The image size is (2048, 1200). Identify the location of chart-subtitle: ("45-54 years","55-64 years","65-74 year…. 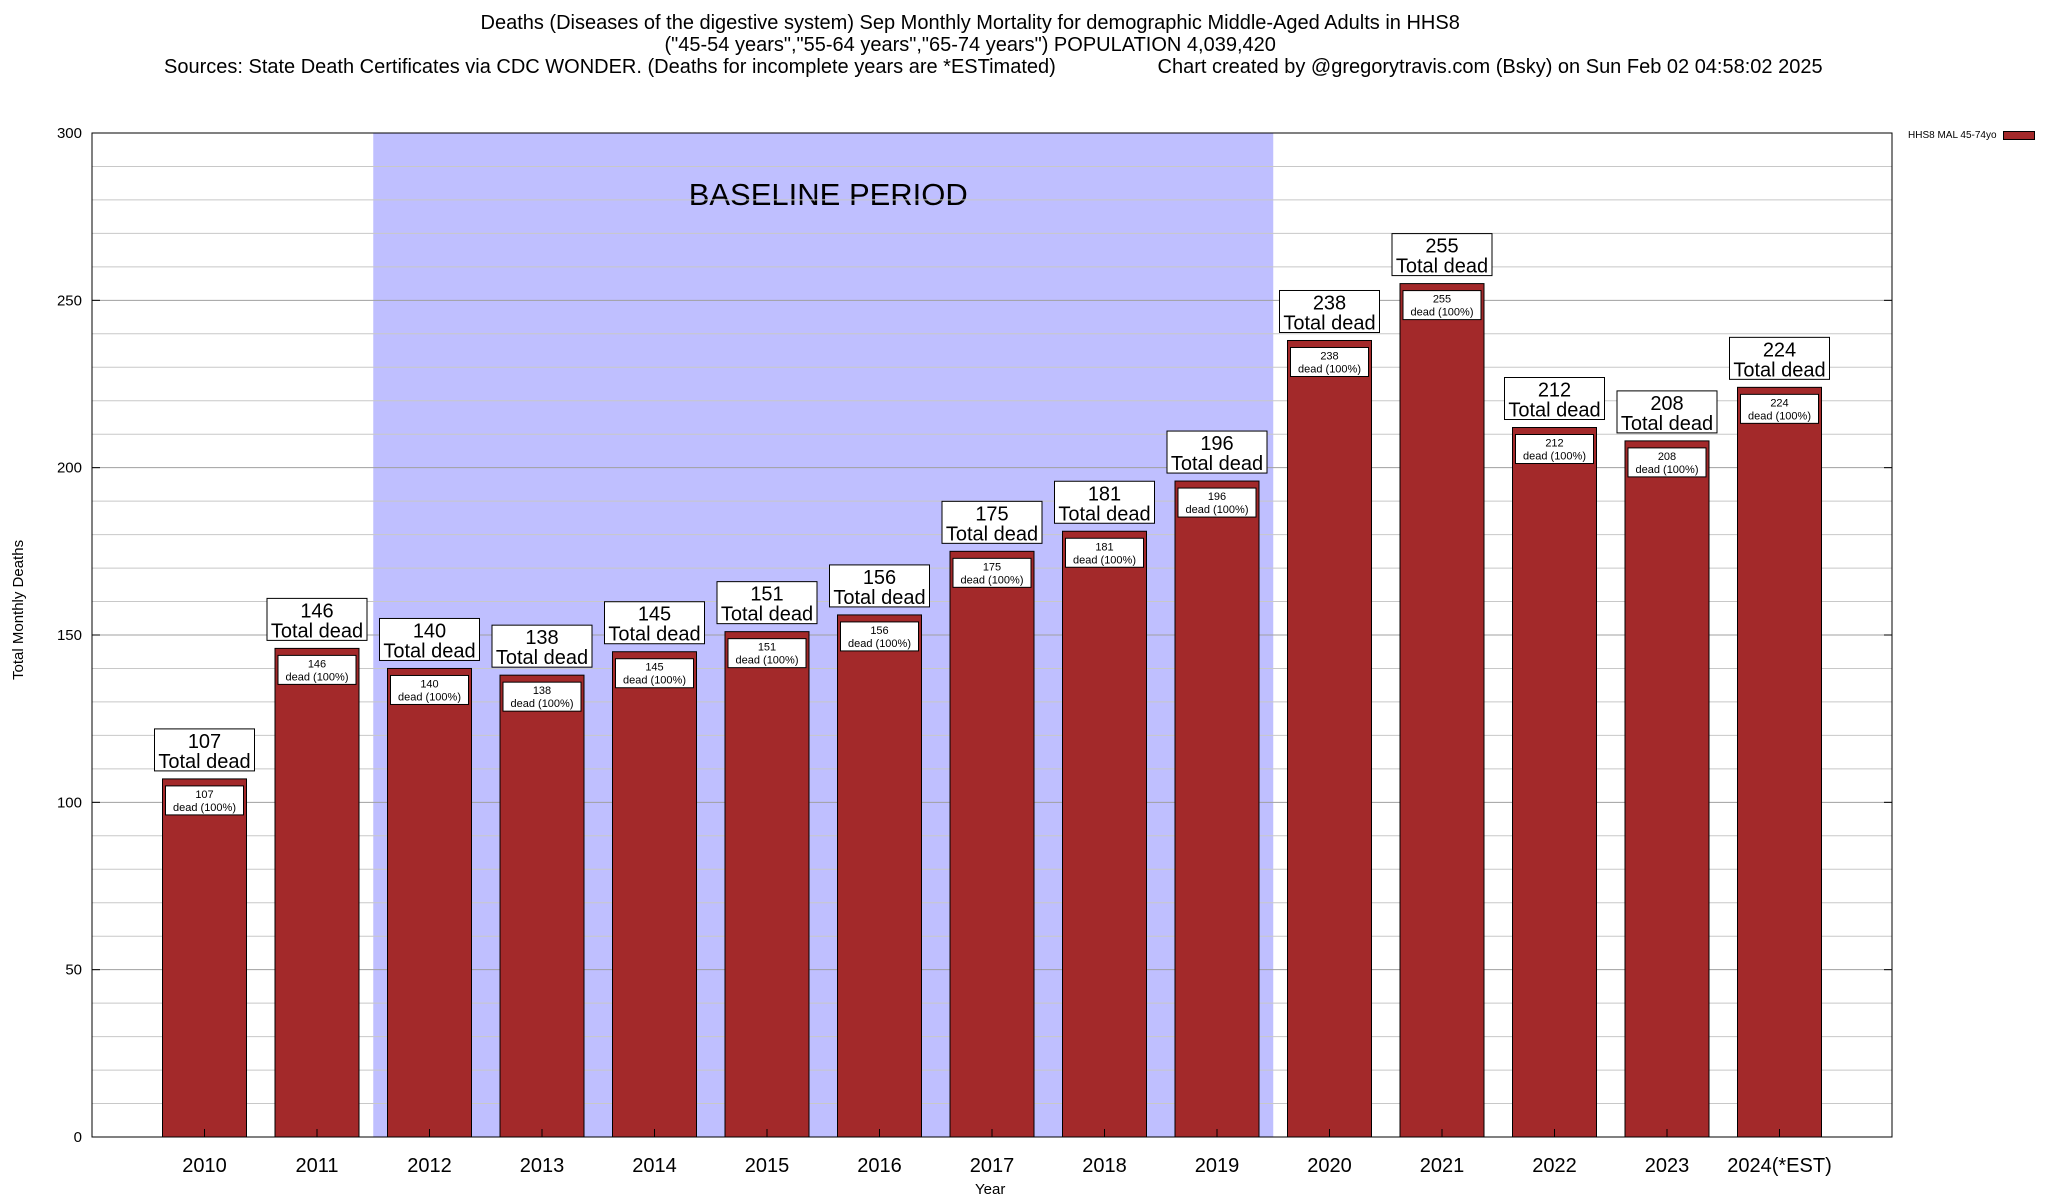
(970, 45).